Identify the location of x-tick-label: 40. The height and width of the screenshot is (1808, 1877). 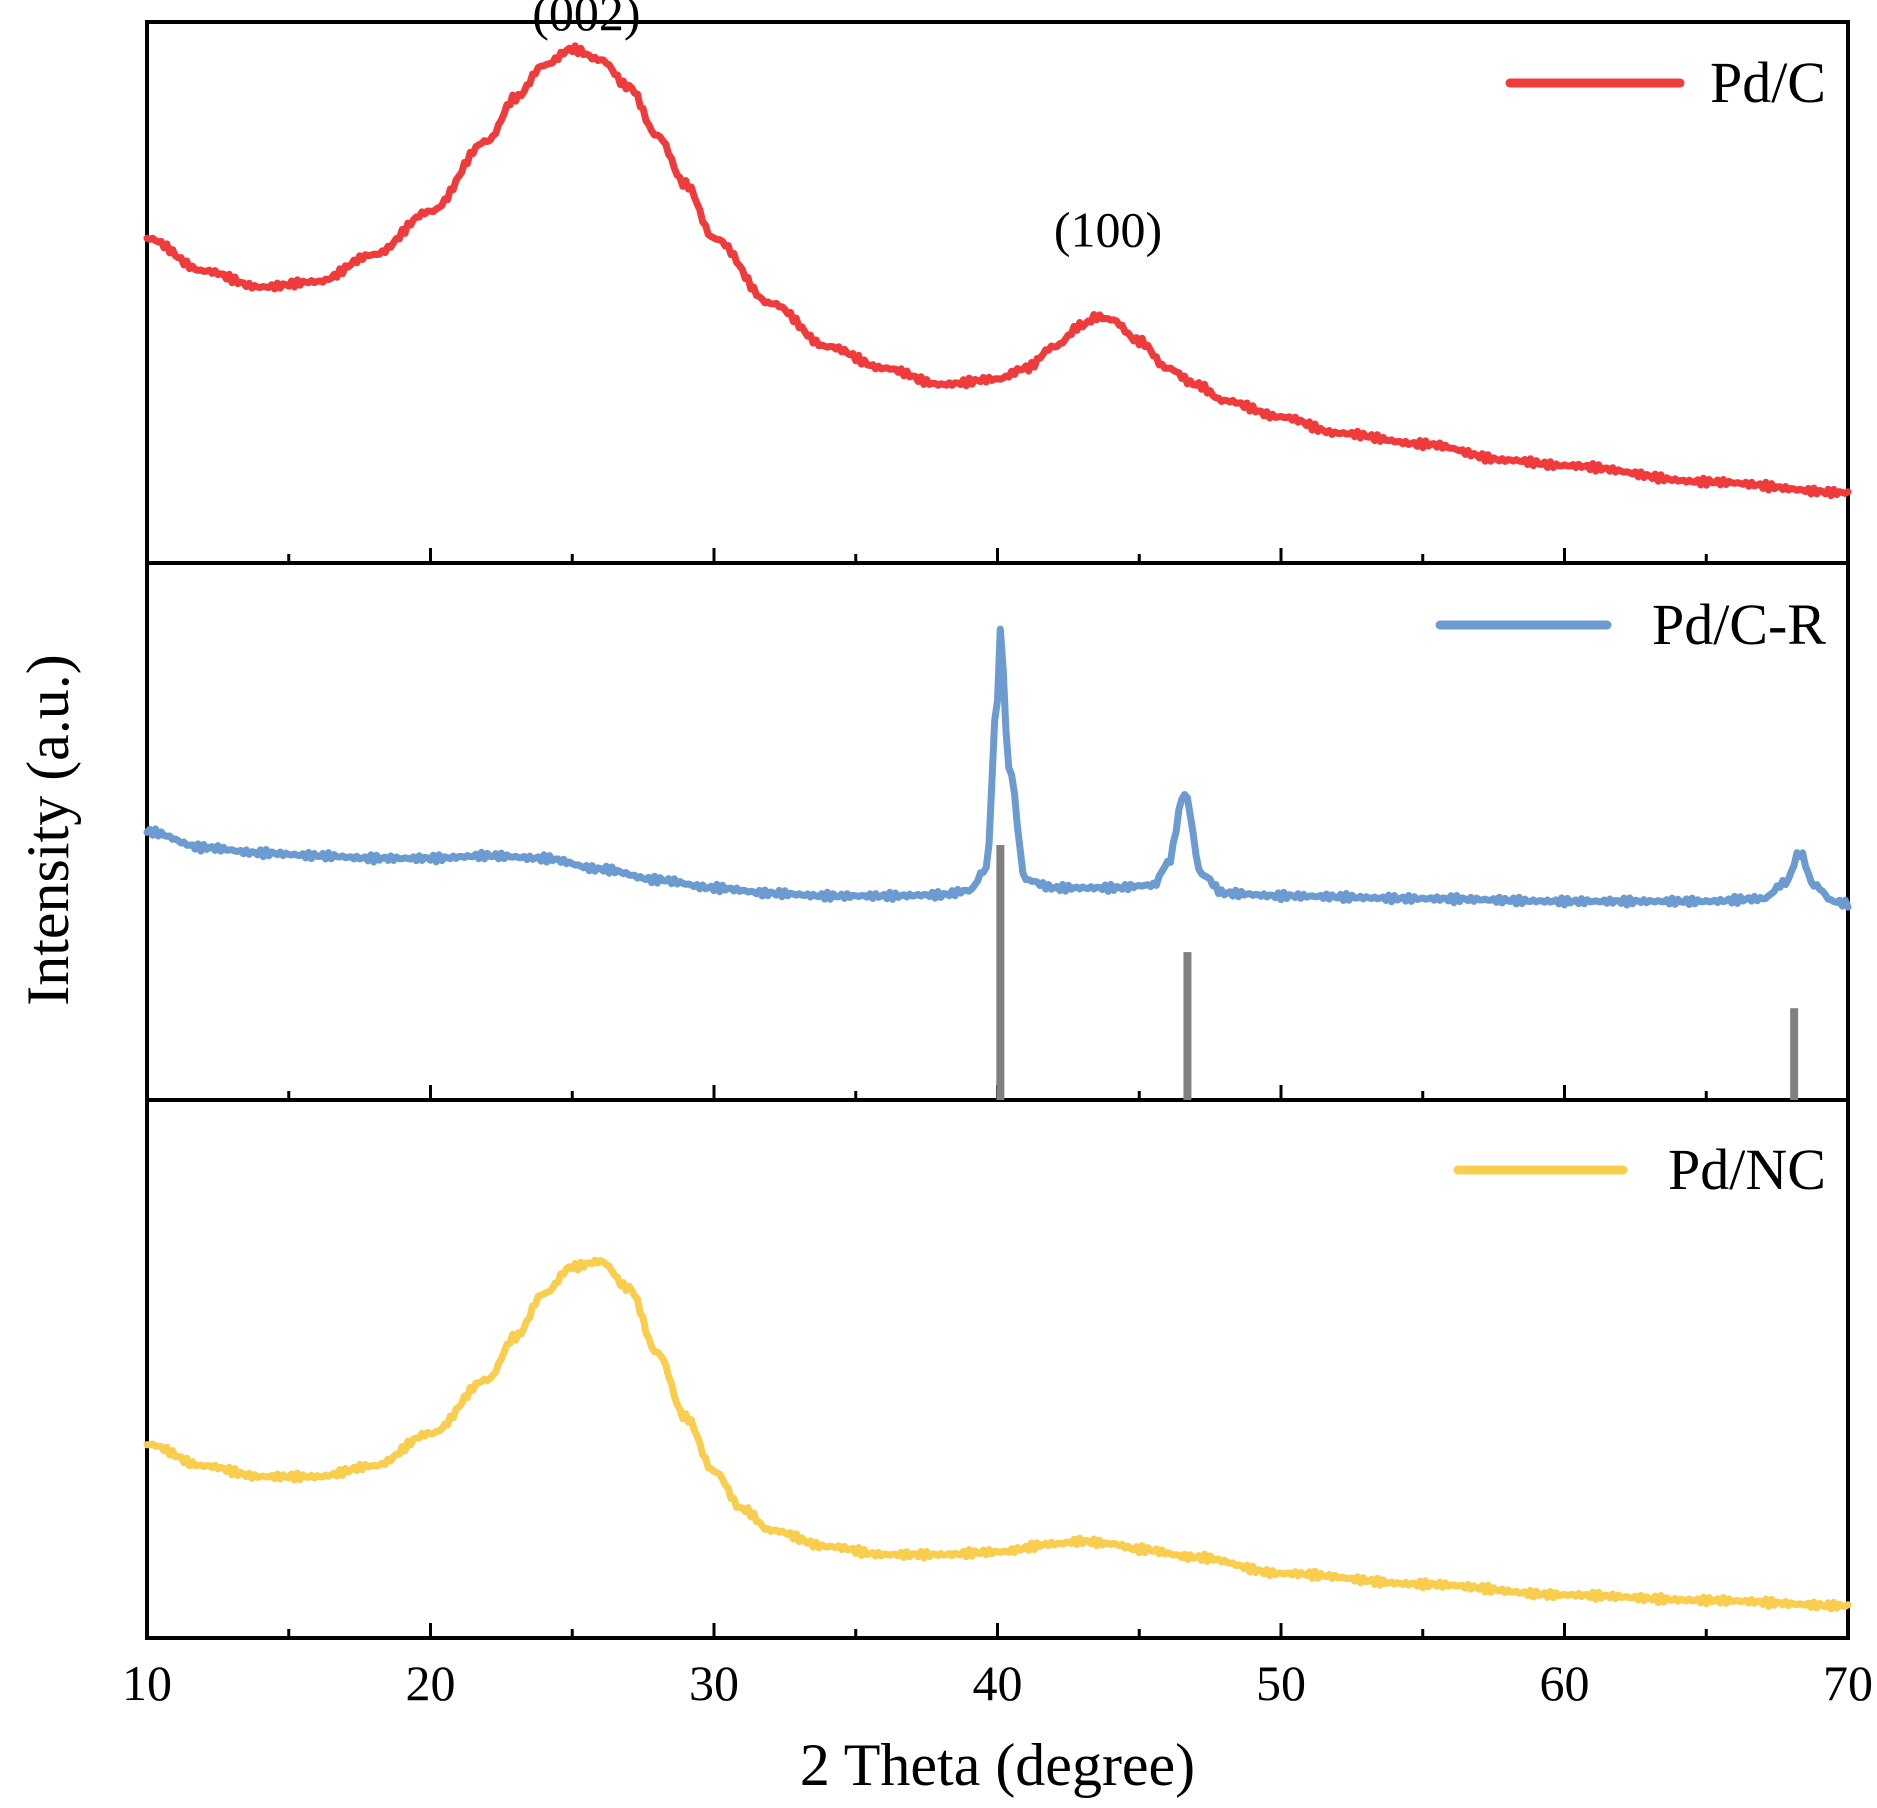
(998, 1683).